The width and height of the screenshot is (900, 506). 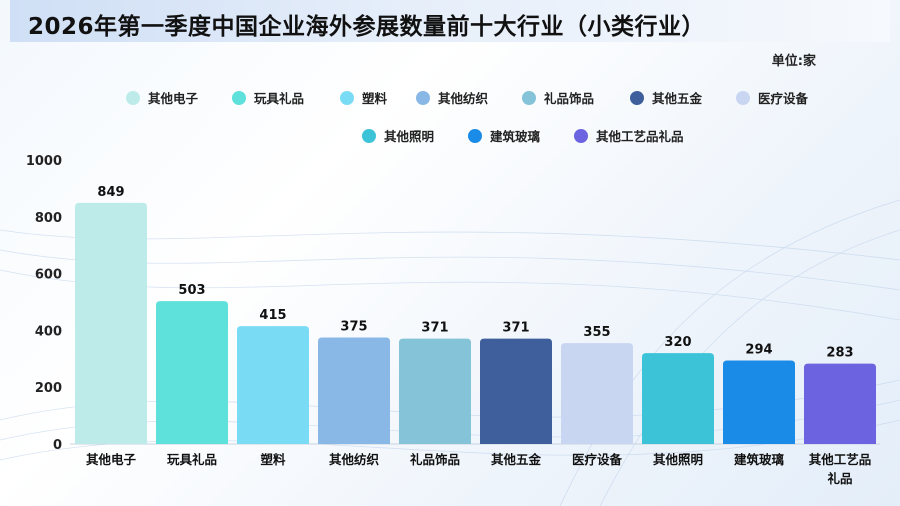 What do you see at coordinates (783, 98) in the screenshot?
I see `legend-label: 医疗设备` at bounding box center [783, 98].